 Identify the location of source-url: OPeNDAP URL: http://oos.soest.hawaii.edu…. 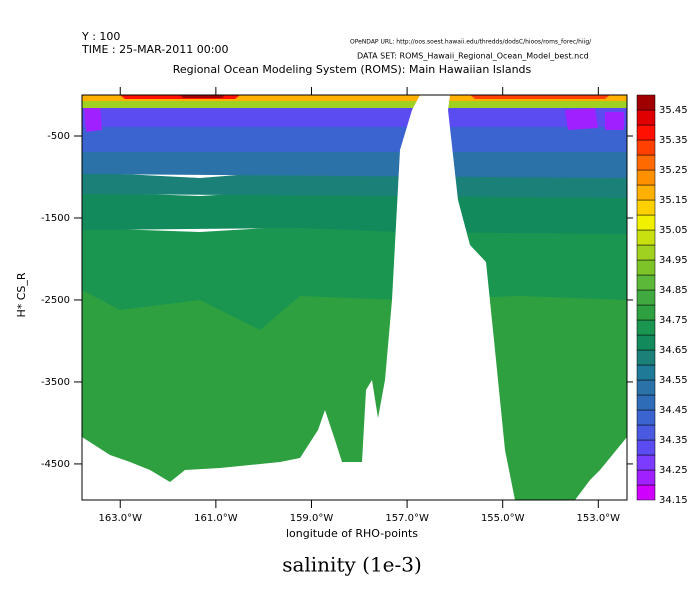
(471, 42).